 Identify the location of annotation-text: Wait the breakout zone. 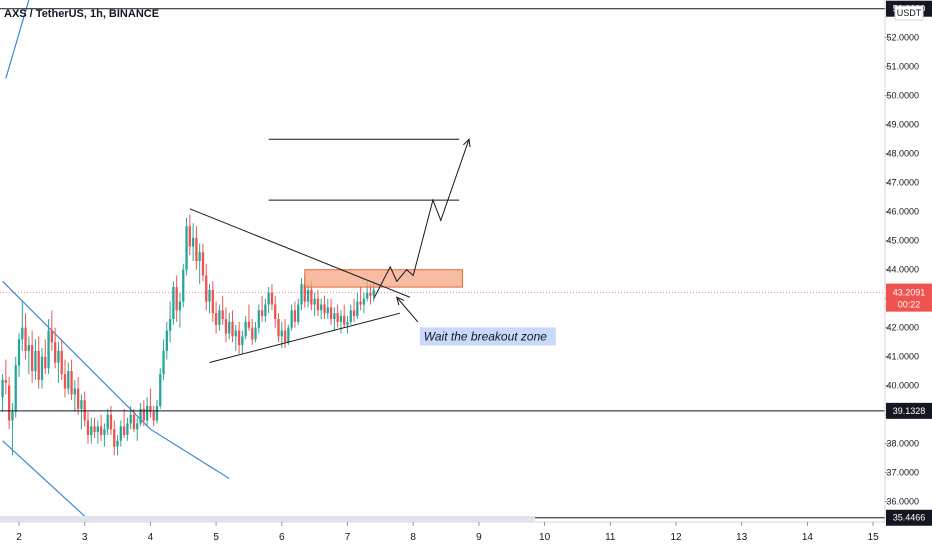
(486, 336).